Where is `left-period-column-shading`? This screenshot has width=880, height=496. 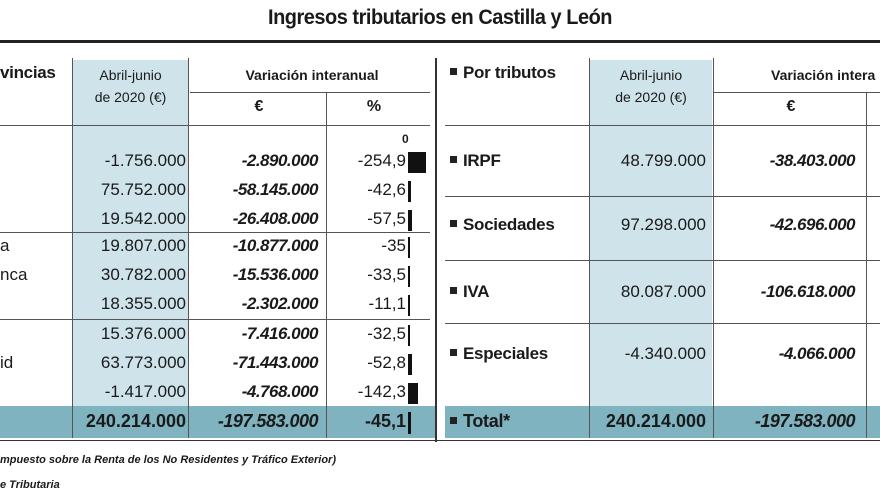 left-period-column-shading is located at coordinates (130, 235).